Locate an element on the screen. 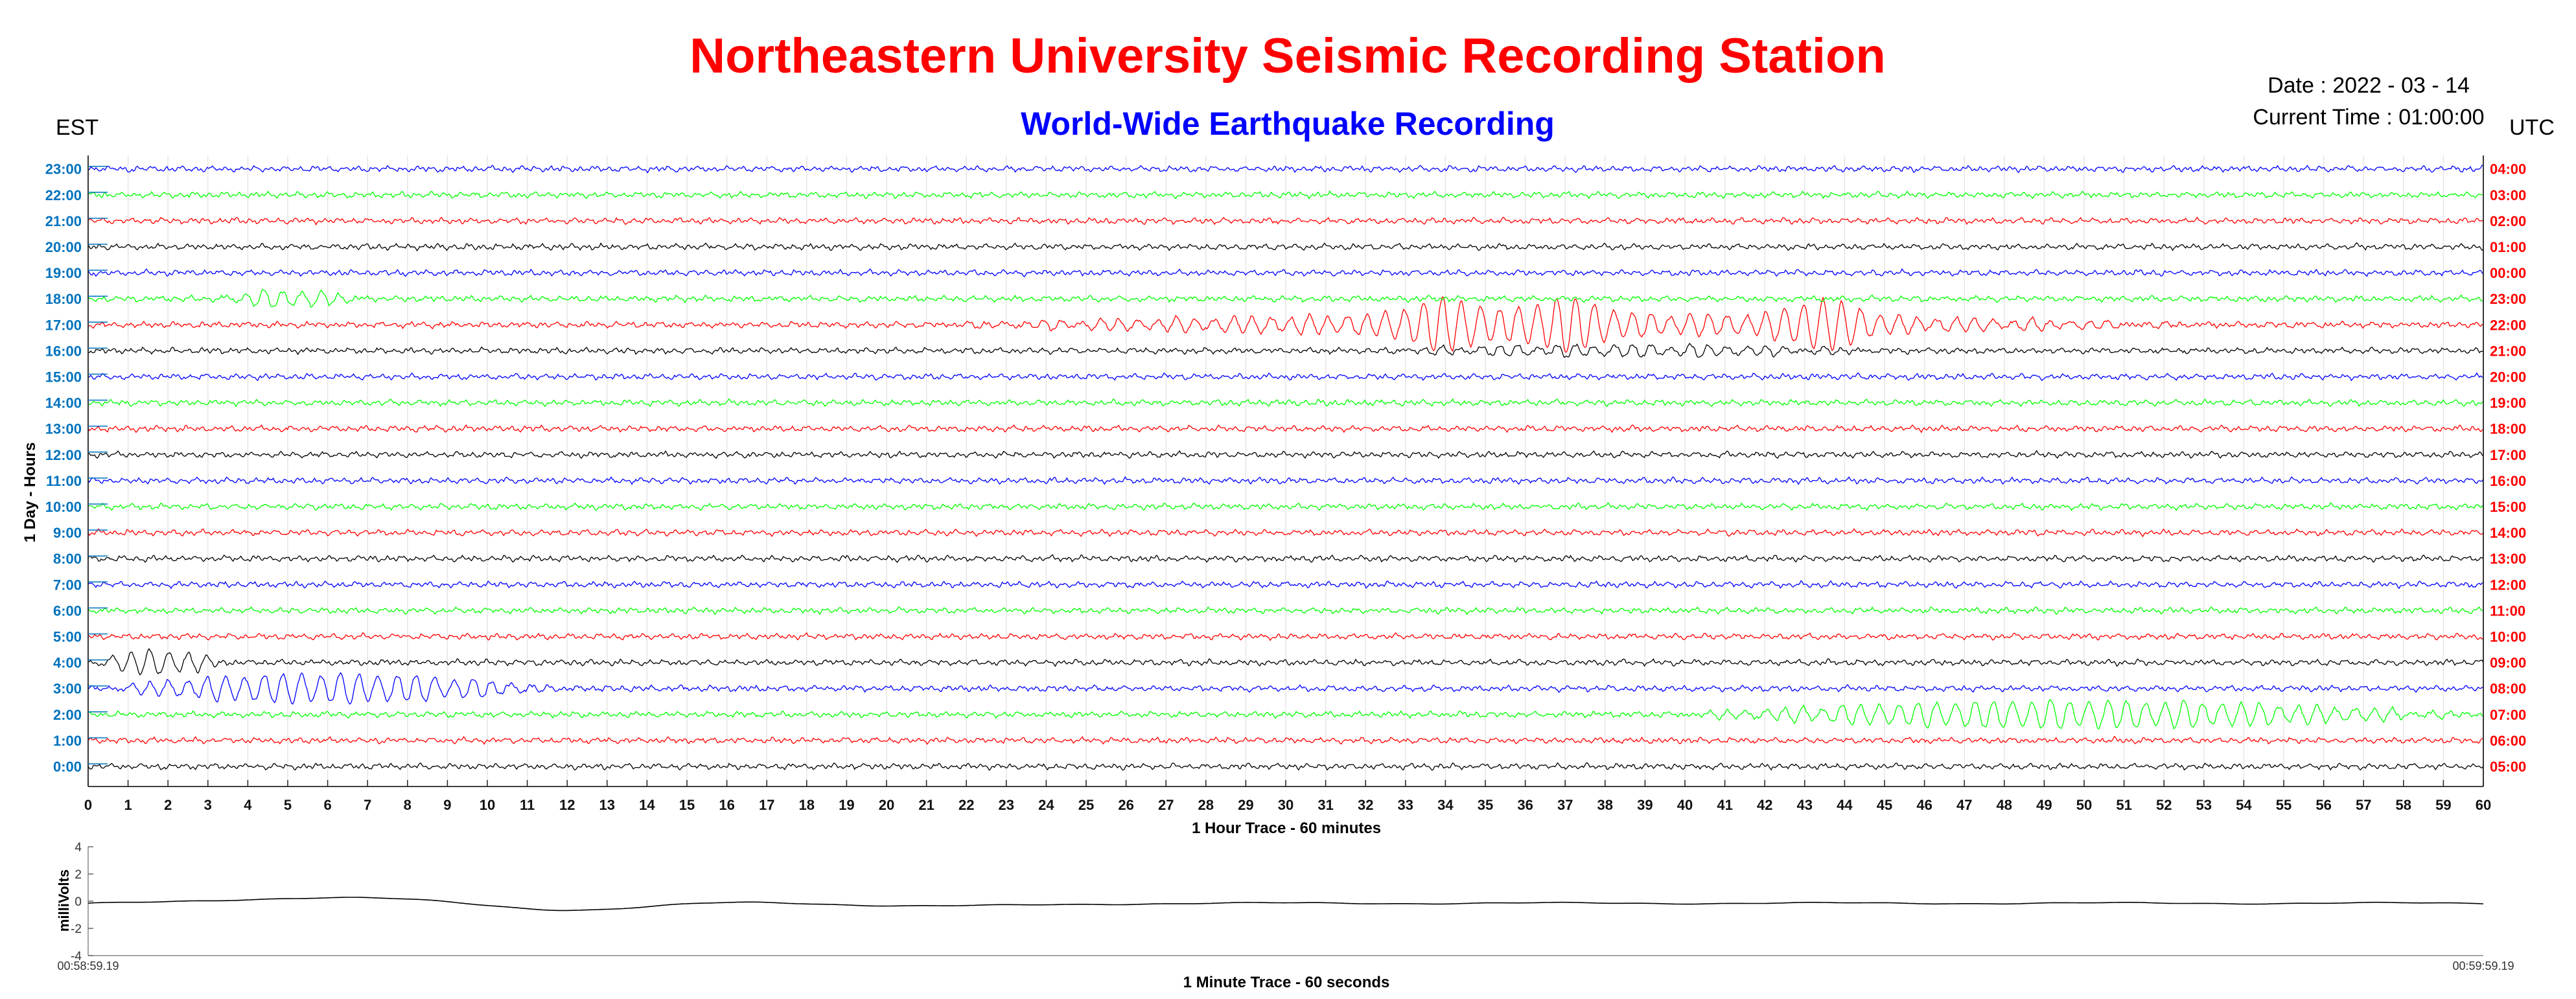 The height and width of the screenshot is (999, 2576). est-hour-label: 0:00 is located at coordinates (68, 767).